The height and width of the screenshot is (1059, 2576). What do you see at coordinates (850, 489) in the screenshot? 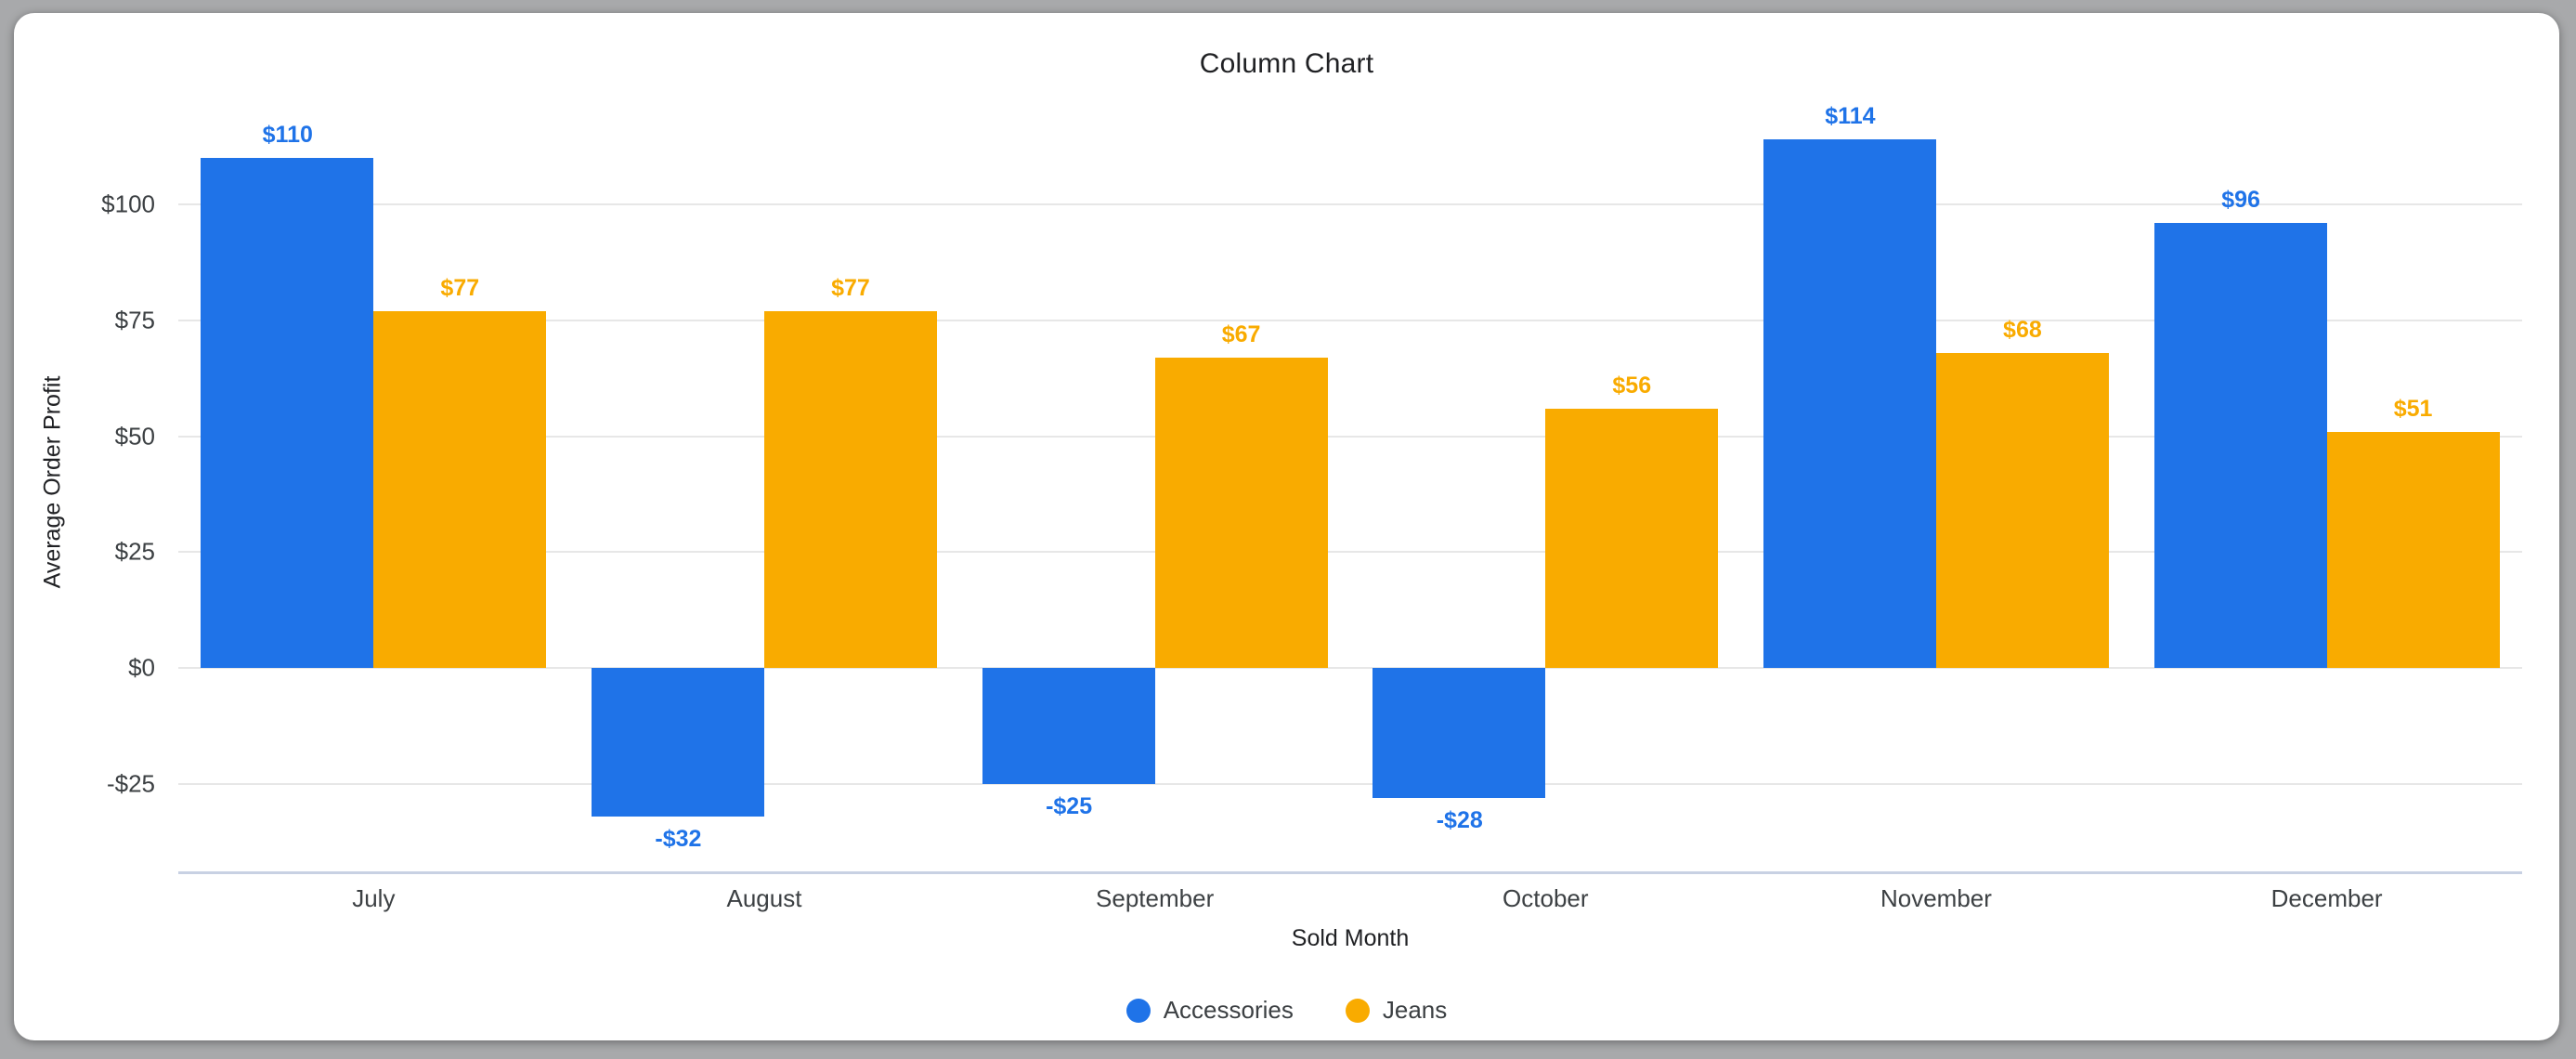
I see `bar-jeans-august` at bounding box center [850, 489].